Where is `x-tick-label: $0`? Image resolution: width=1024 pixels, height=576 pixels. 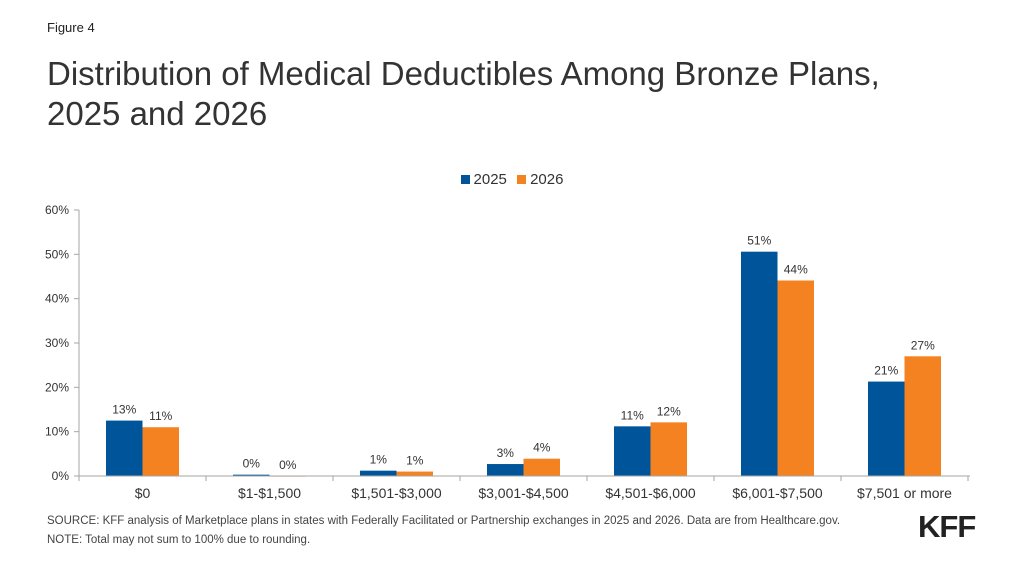
x-tick-label: $0 is located at coordinates (143, 493).